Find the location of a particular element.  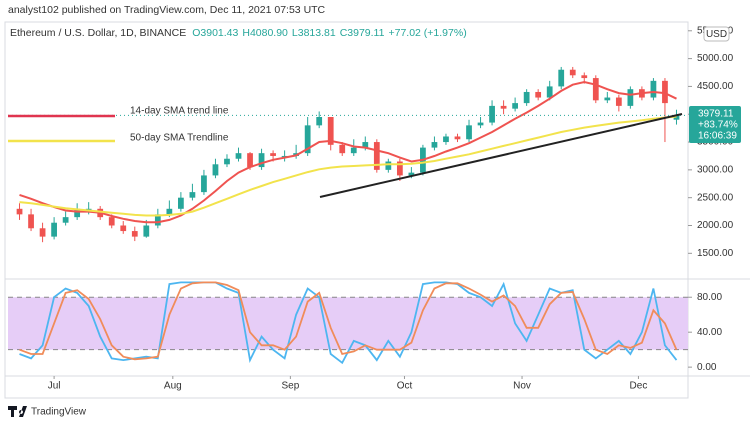

close: C3979.11 is located at coordinates (362, 33).